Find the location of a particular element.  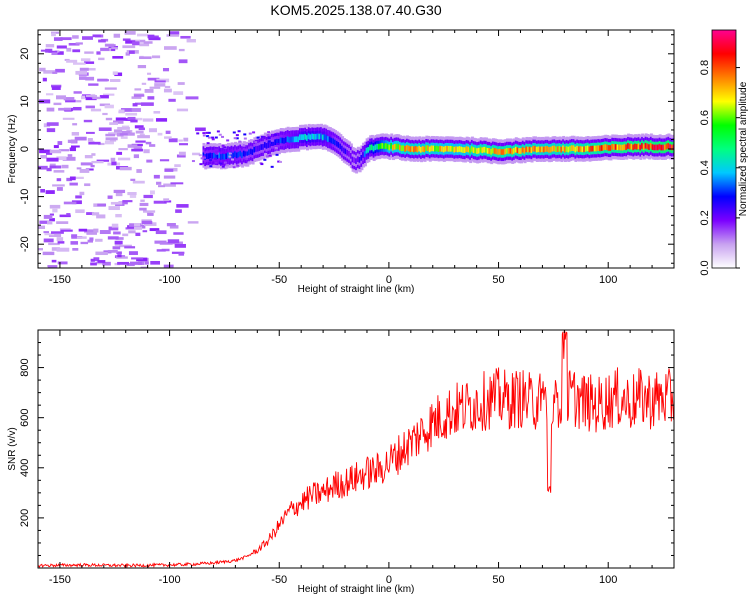

snr-y-tick-label: 600 is located at coordinates (25, 418).